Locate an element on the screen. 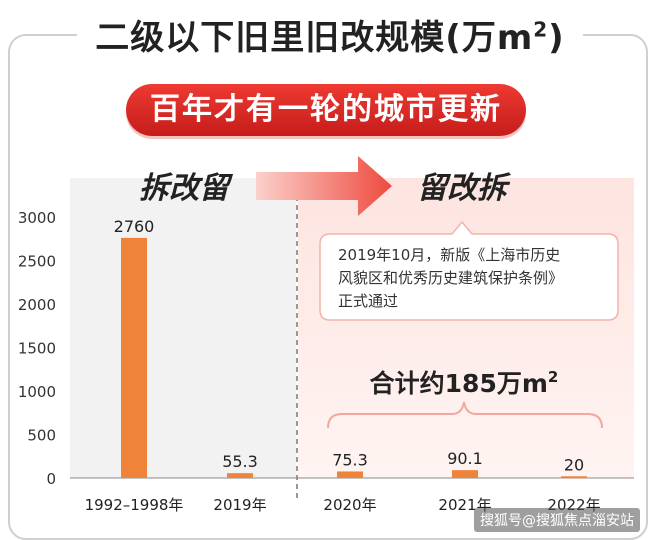 This screenshot has height=540, width=660. bar-value-label: 75.3 is located at coordinates (350, 459).